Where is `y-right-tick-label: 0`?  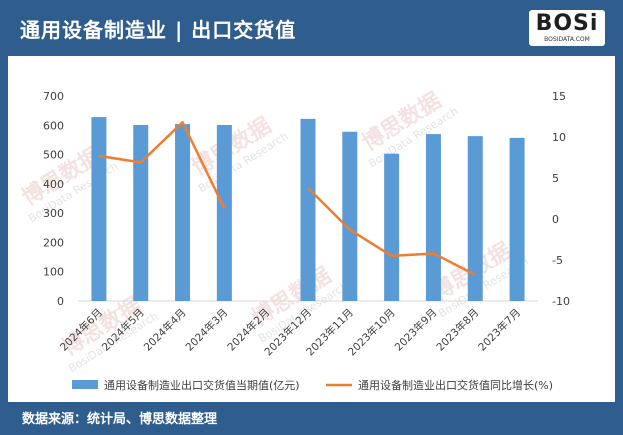
y-right-tick-label: 0 is located at coordinates (555, 219).